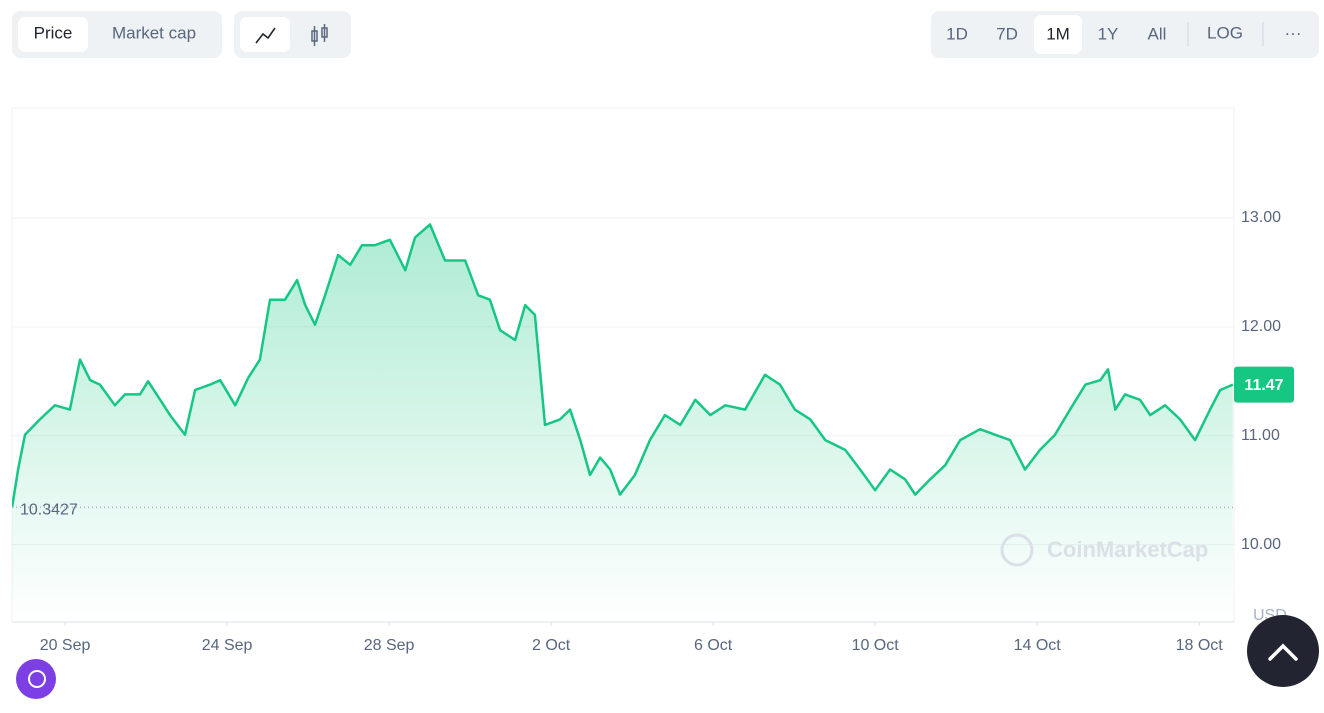 Image resolution: width=1324 pixels, height=713 pixels. I want to click on history-button, so click(36, 679).